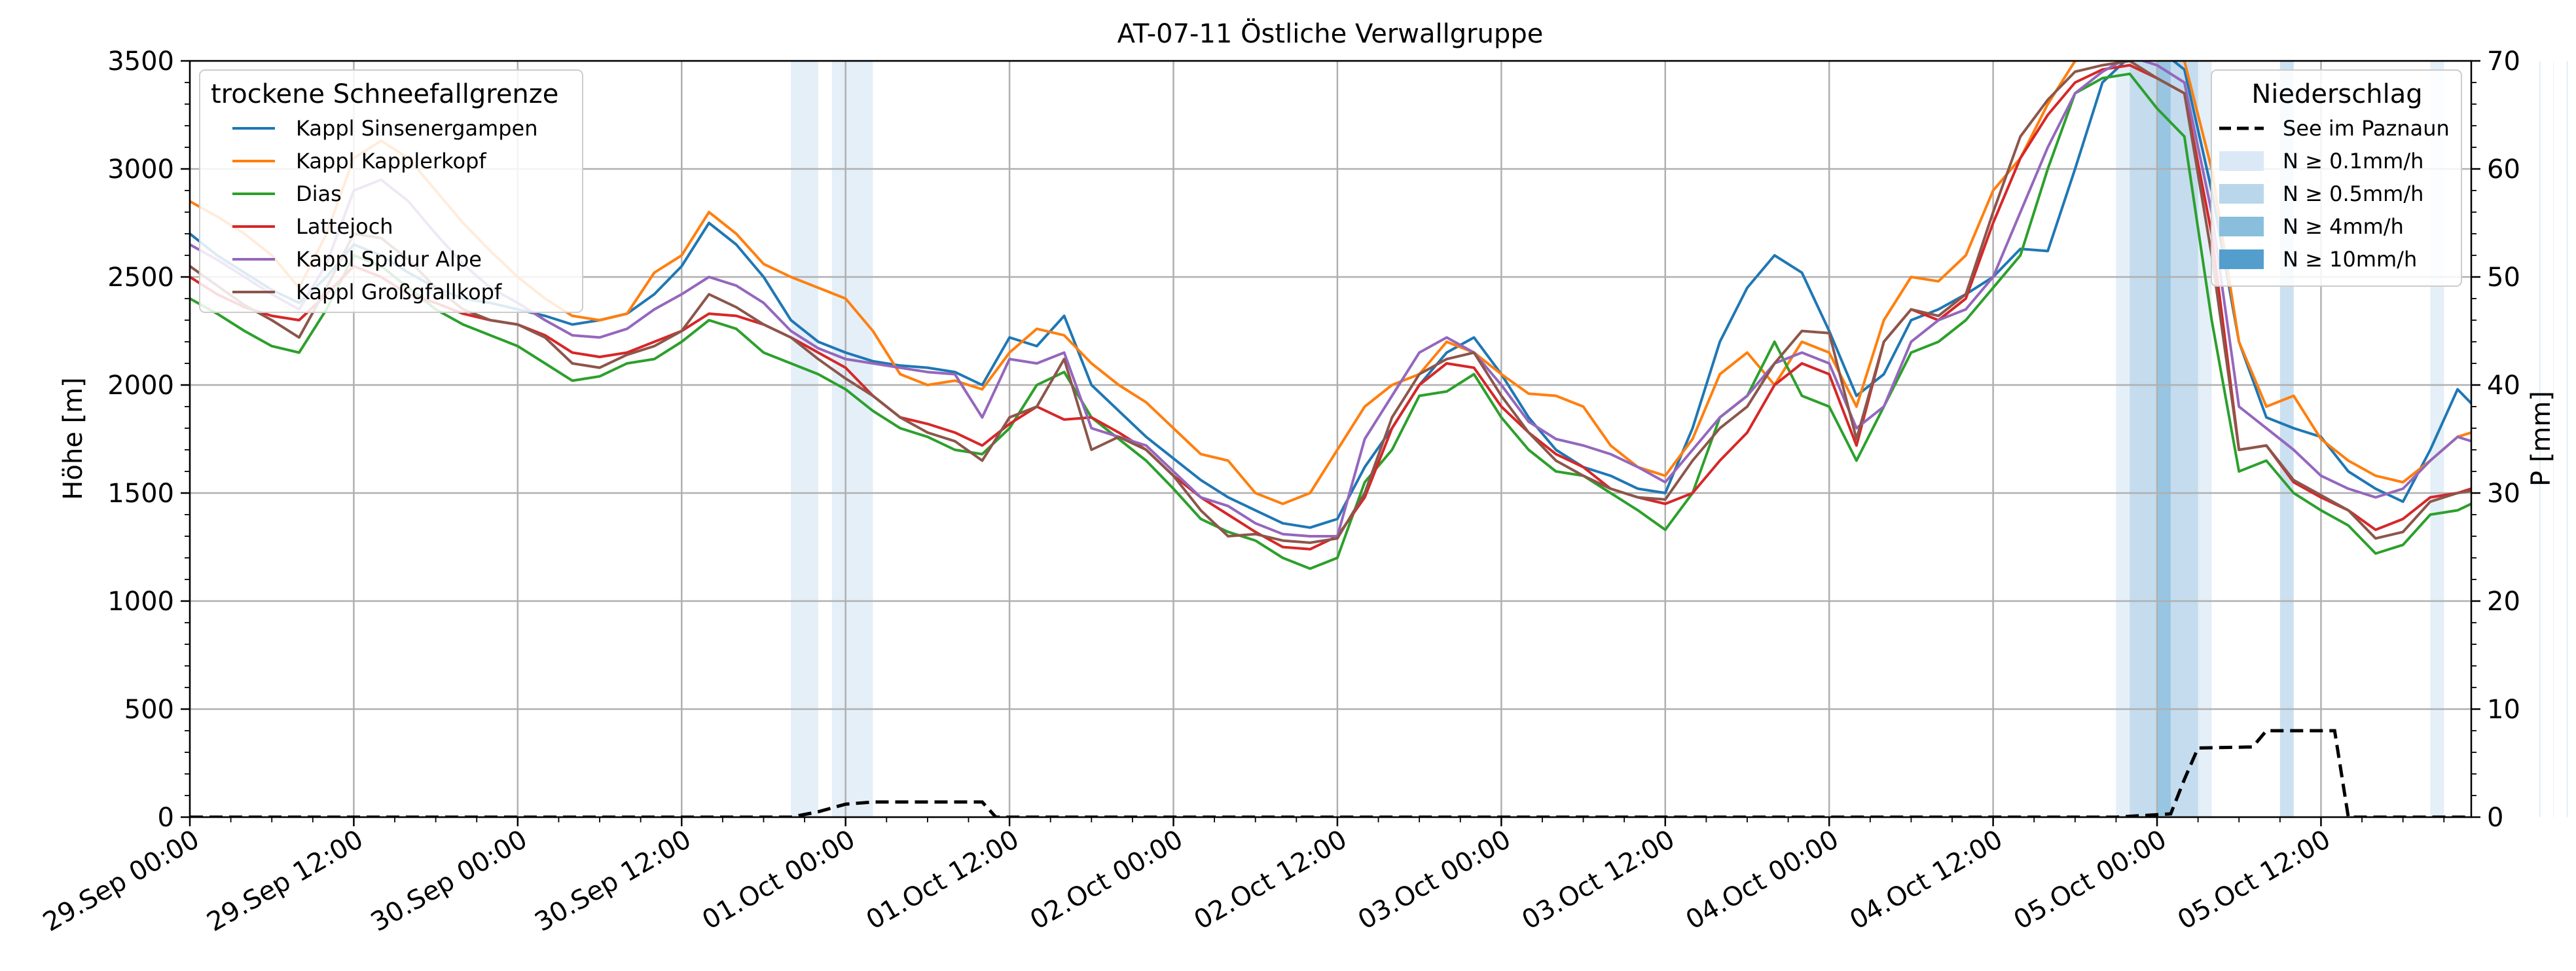 This screenshot has width=2576, height=971. I want to click on legend-snowline-title: trockene Schneefallgrenze, so click(384, 94).